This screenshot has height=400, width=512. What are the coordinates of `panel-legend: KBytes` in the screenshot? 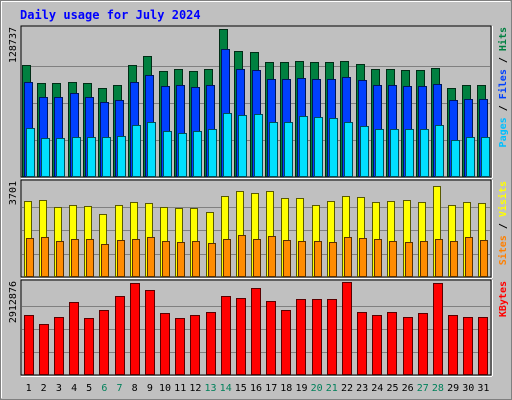 It's located at (503, 299).